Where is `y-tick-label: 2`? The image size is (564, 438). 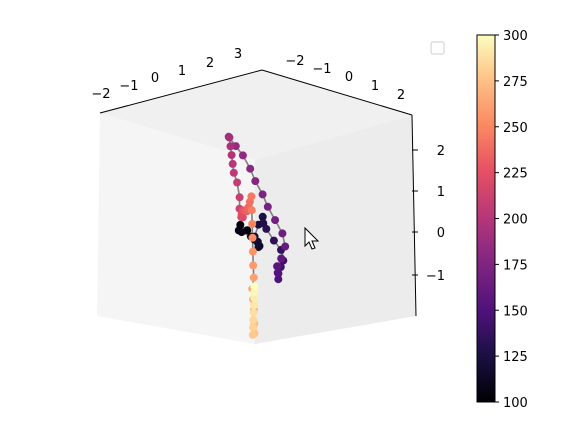 y-tick-label: 2 is located at coordinates (401, 95).